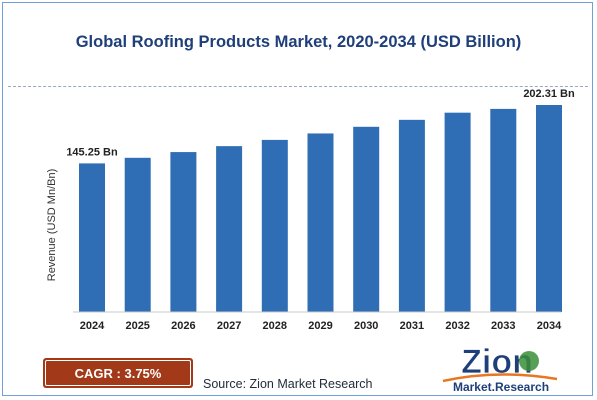  What do you see at coordinates (366, 326) in the screenshot?
I see `x-tick-label: 2030` at bounding box center [366, 326].